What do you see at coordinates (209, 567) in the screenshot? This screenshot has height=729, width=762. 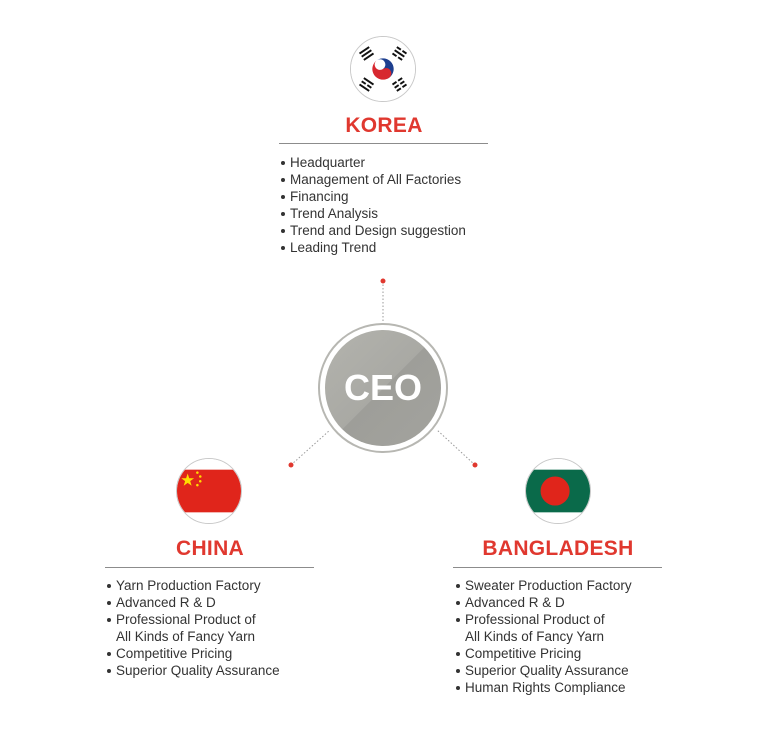 I see `china-divider` at bounding box center [209, 567].